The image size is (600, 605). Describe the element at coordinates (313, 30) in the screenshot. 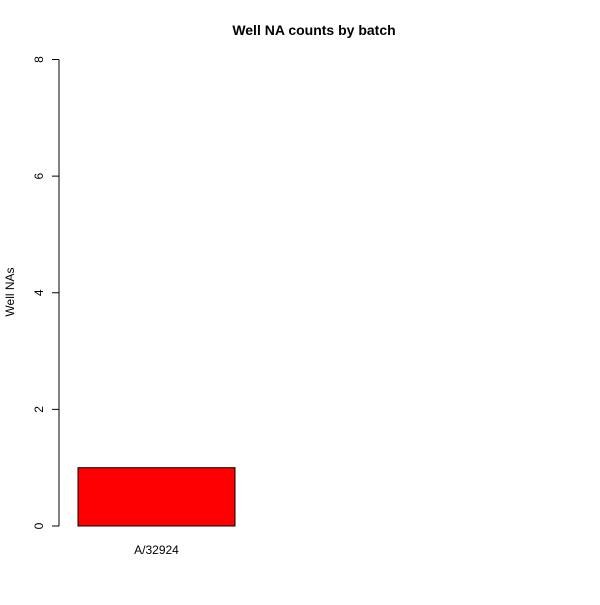

I see `chart-title: Well NA counts by batch` at that location.